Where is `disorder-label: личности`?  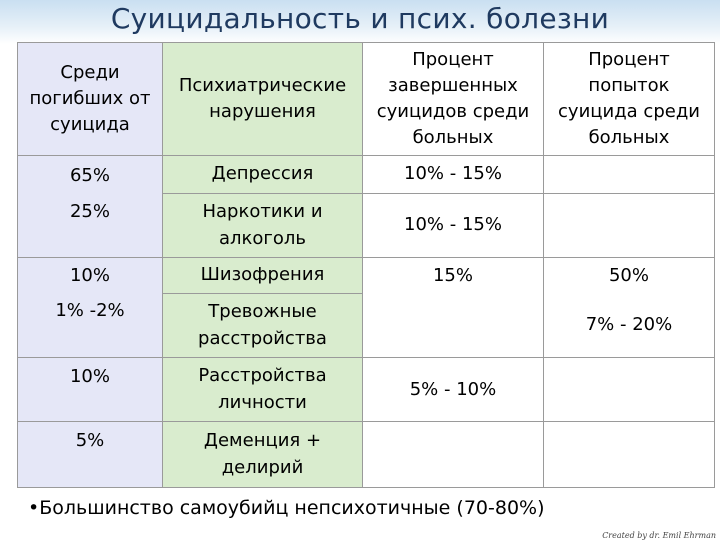
disorder-label: личности is located at coordinates (262, 402).